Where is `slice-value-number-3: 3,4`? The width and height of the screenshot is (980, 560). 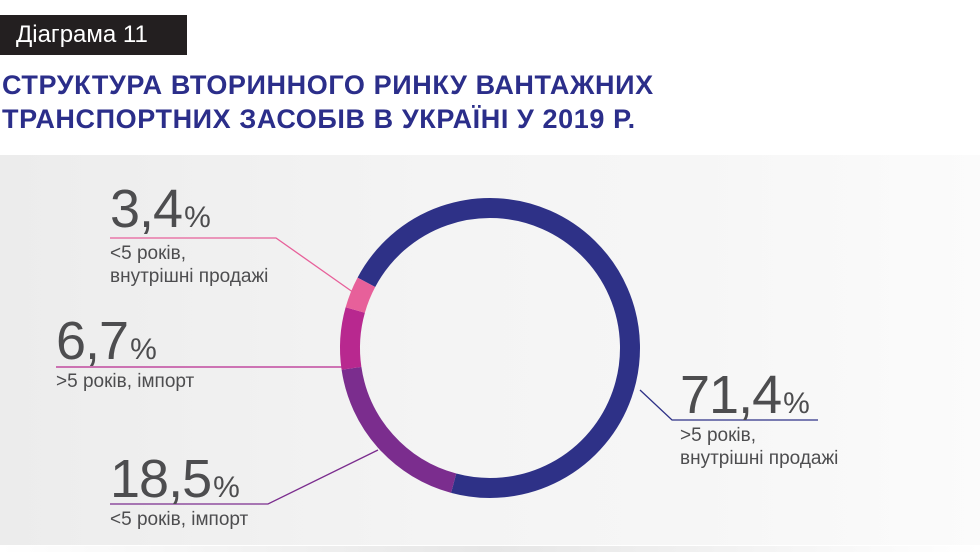 slice-value-number-3: 3,4 is located at coordinates (146, 209).